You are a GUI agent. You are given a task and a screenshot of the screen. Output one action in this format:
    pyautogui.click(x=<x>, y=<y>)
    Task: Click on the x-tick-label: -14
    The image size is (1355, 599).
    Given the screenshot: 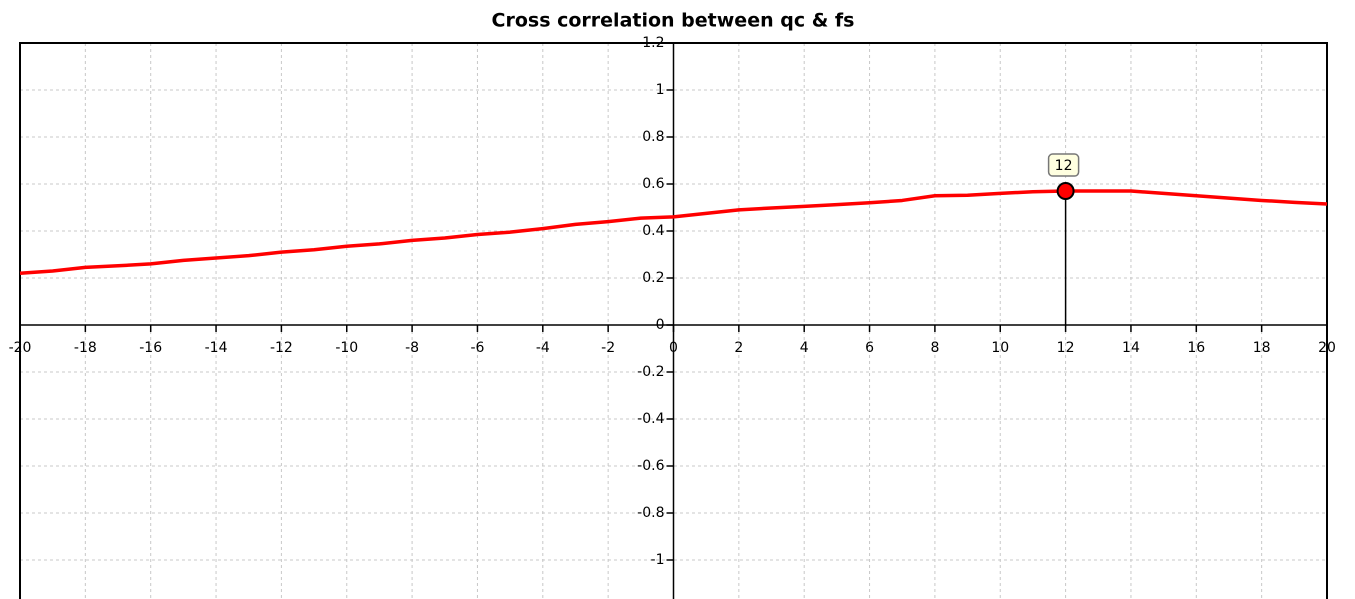 What is the action you would take?
    pyautogui.click(x=216, y=348)
    